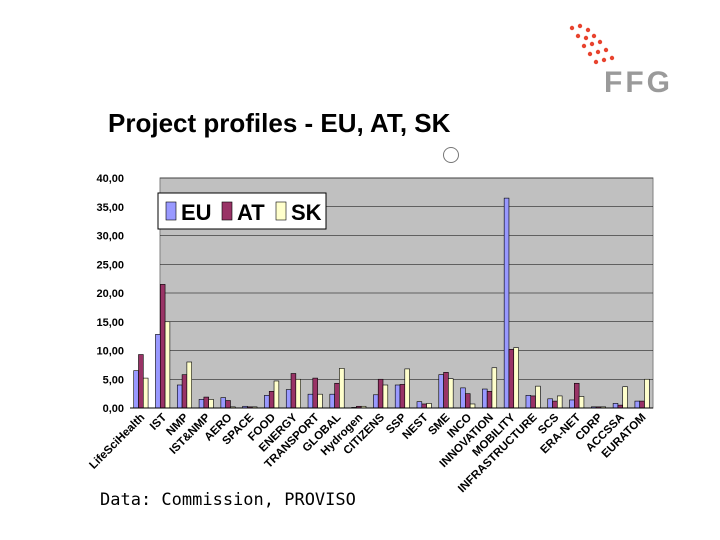 Image resolution: width=720 pixels, height=540 pixels. Describe the element at coordinates (451, 155) in the screenshot. I see `decorative-ring` at that location.